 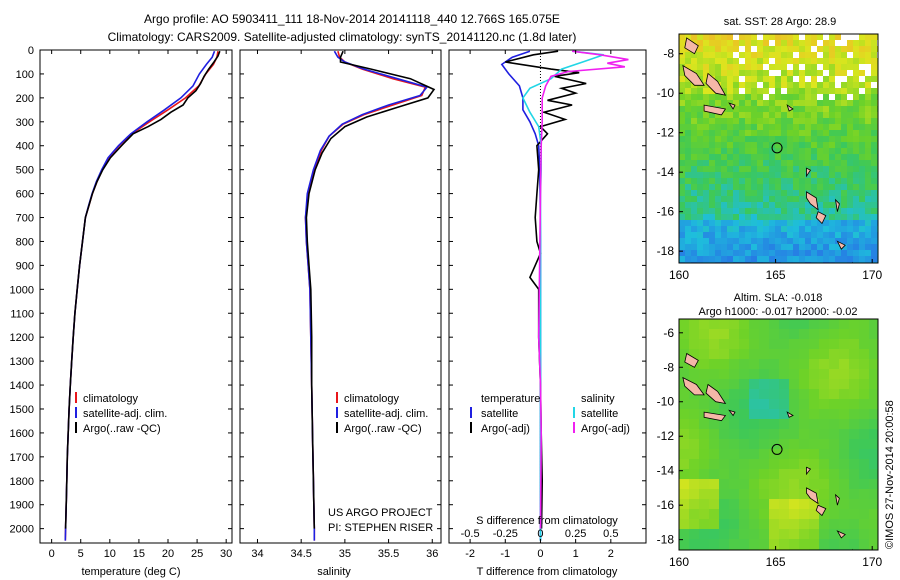 What do you see at coordinates (22, 386) in the screenshot?
I see `y-tick-label: 1400` at bounding box center [22, 386].